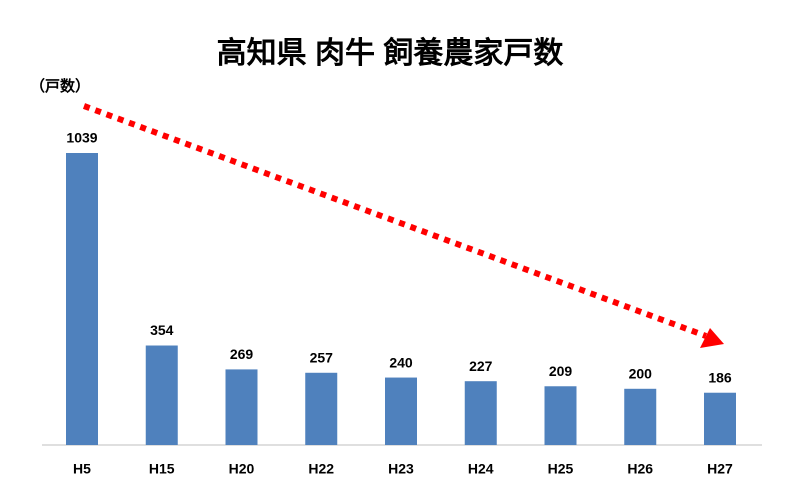 This screenshot has height=499, width=789. I want to click on x-tick-label: H23, so click(401, 469).